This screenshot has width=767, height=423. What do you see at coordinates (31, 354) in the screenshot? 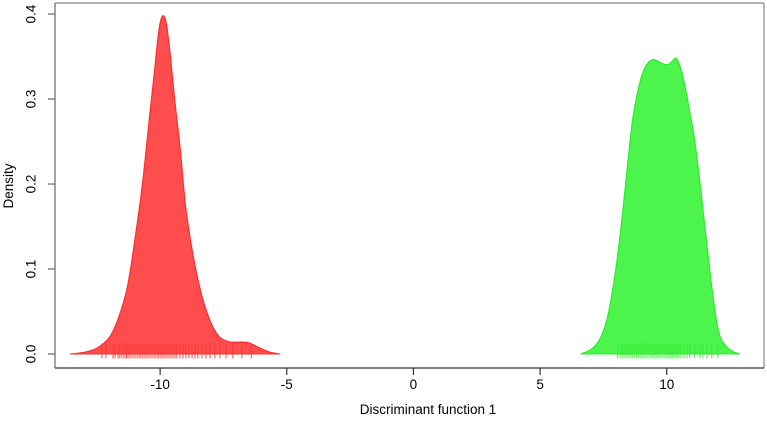
I see `y-tick-label: 0.0` at bounding box center [31, 354].